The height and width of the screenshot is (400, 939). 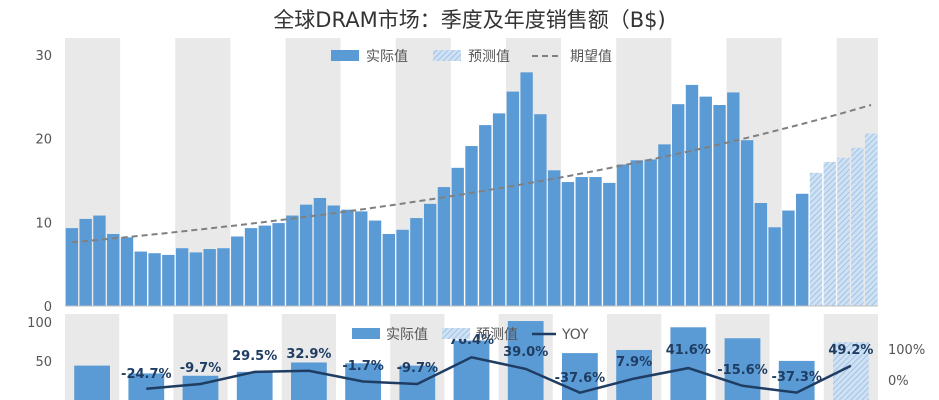 I want to click on legend-label-yoy: YOY, so click(x=575, y=335).